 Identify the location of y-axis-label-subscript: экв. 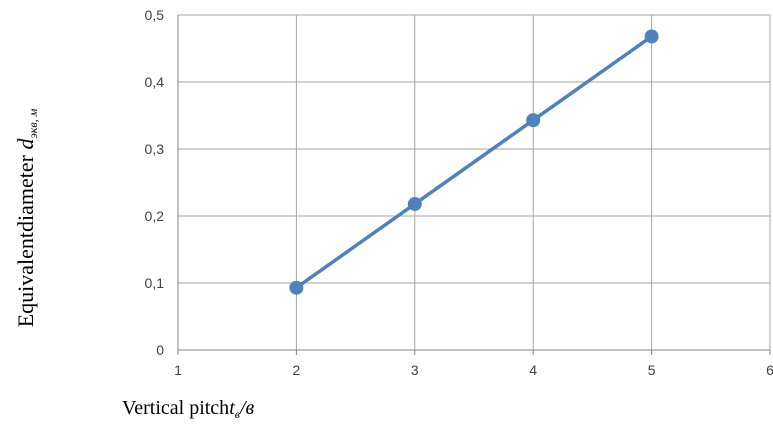
(33, 130).